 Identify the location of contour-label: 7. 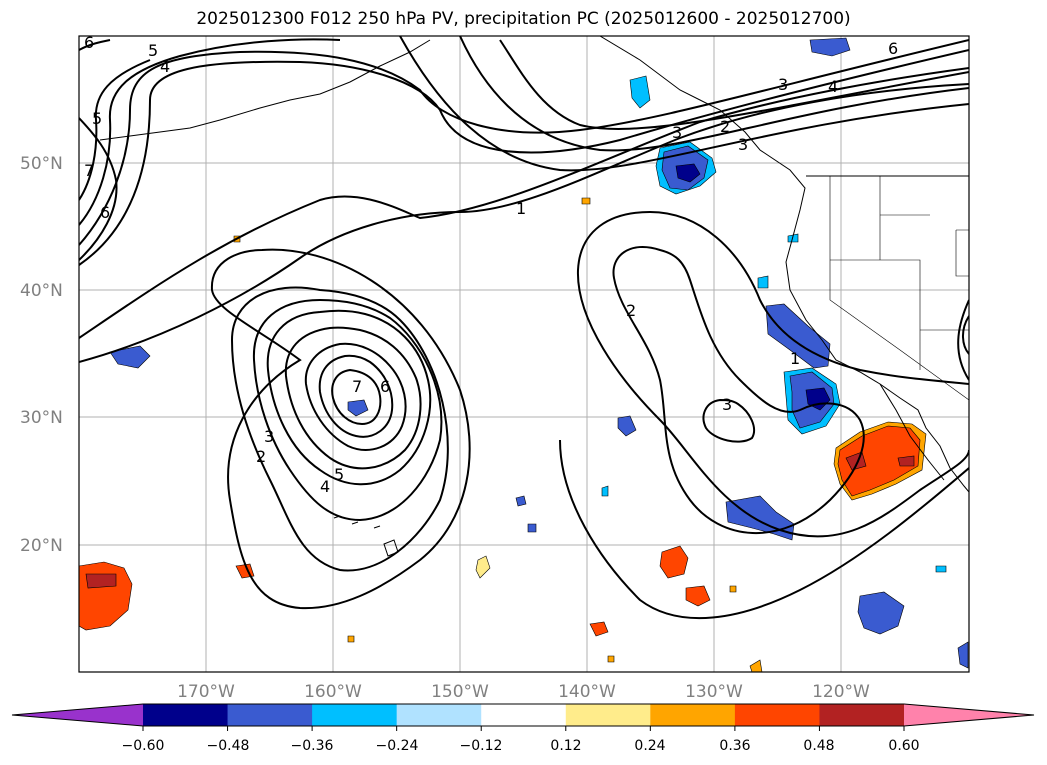
(357, 386).